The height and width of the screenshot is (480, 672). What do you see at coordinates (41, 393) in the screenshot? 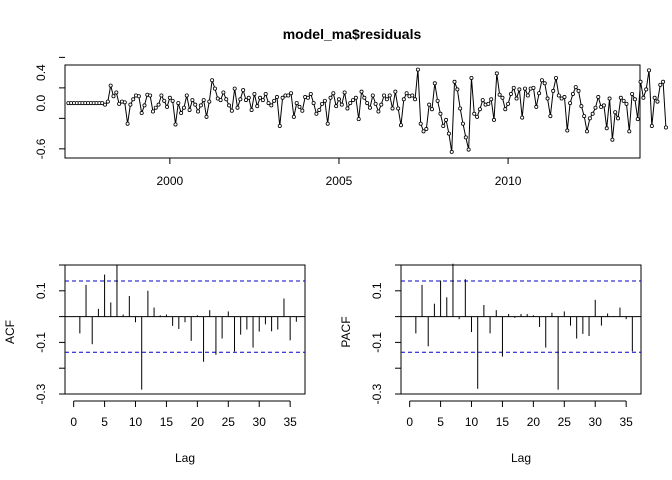
I see `y-tick-label: -0.3` at bounding box center [41, 393].